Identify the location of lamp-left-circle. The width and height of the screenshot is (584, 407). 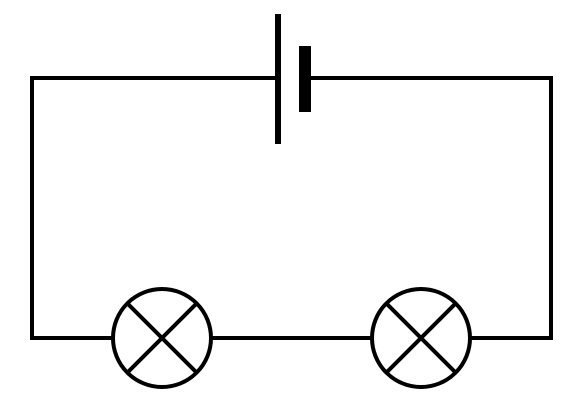
(162, 338).